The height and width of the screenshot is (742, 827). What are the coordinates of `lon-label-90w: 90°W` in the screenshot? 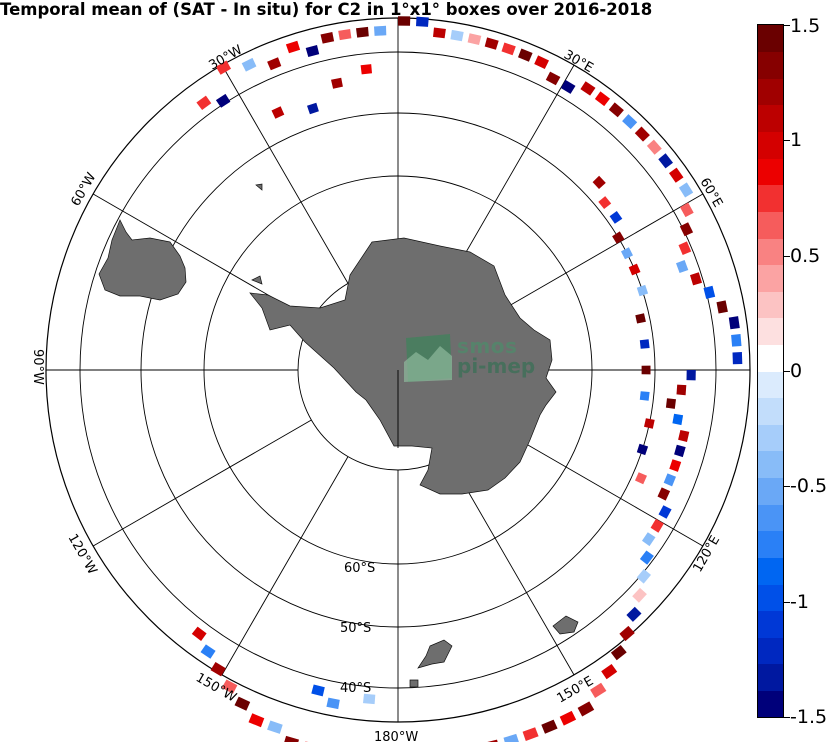 It's located at (37, 367).